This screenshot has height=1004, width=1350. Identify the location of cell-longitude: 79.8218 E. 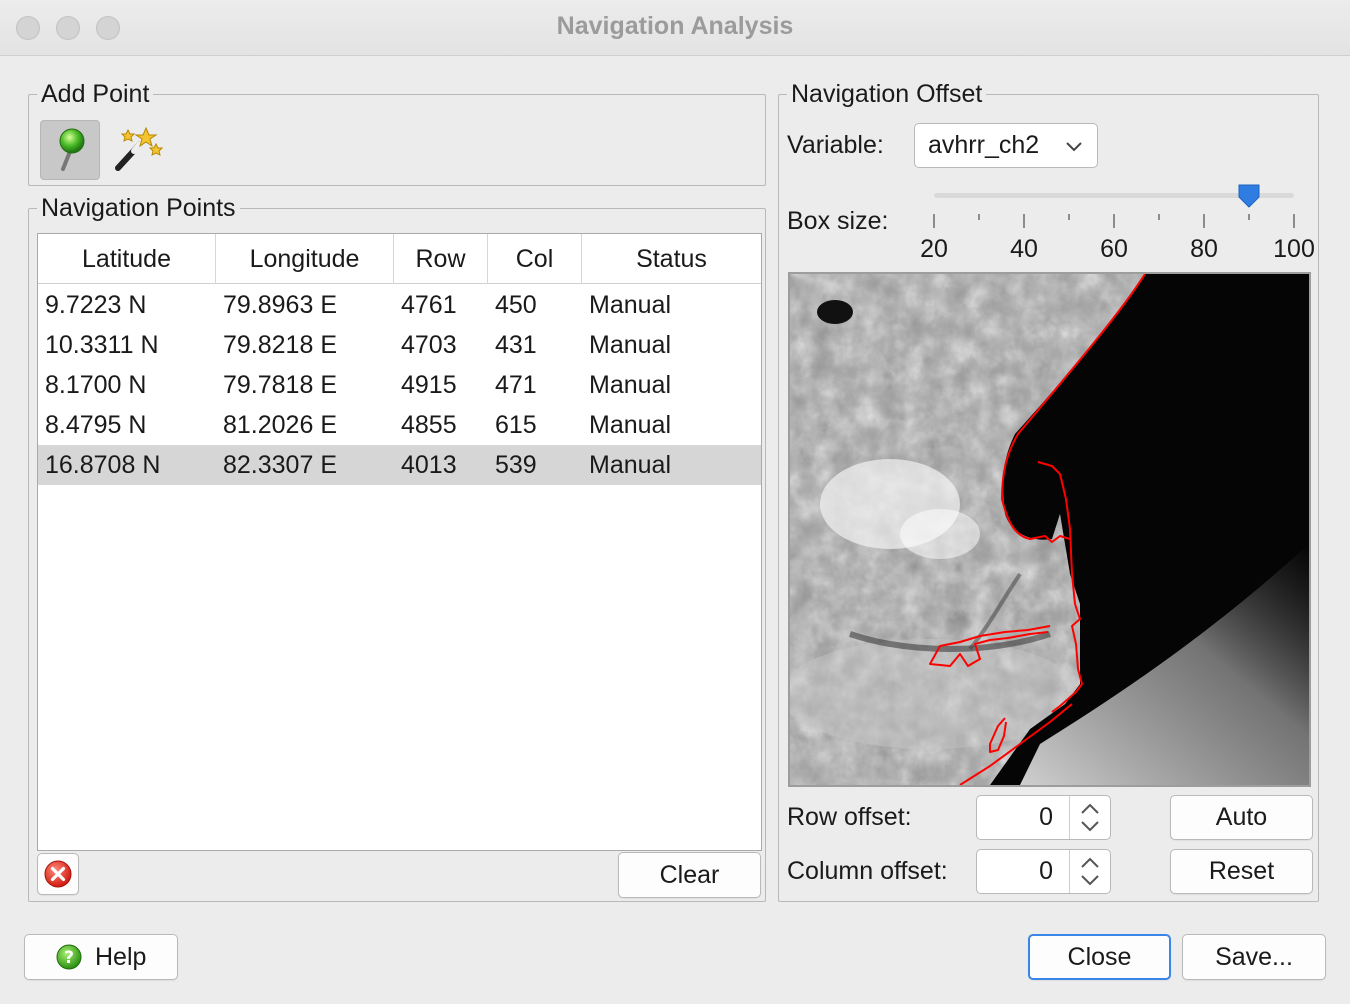
(280, 345).